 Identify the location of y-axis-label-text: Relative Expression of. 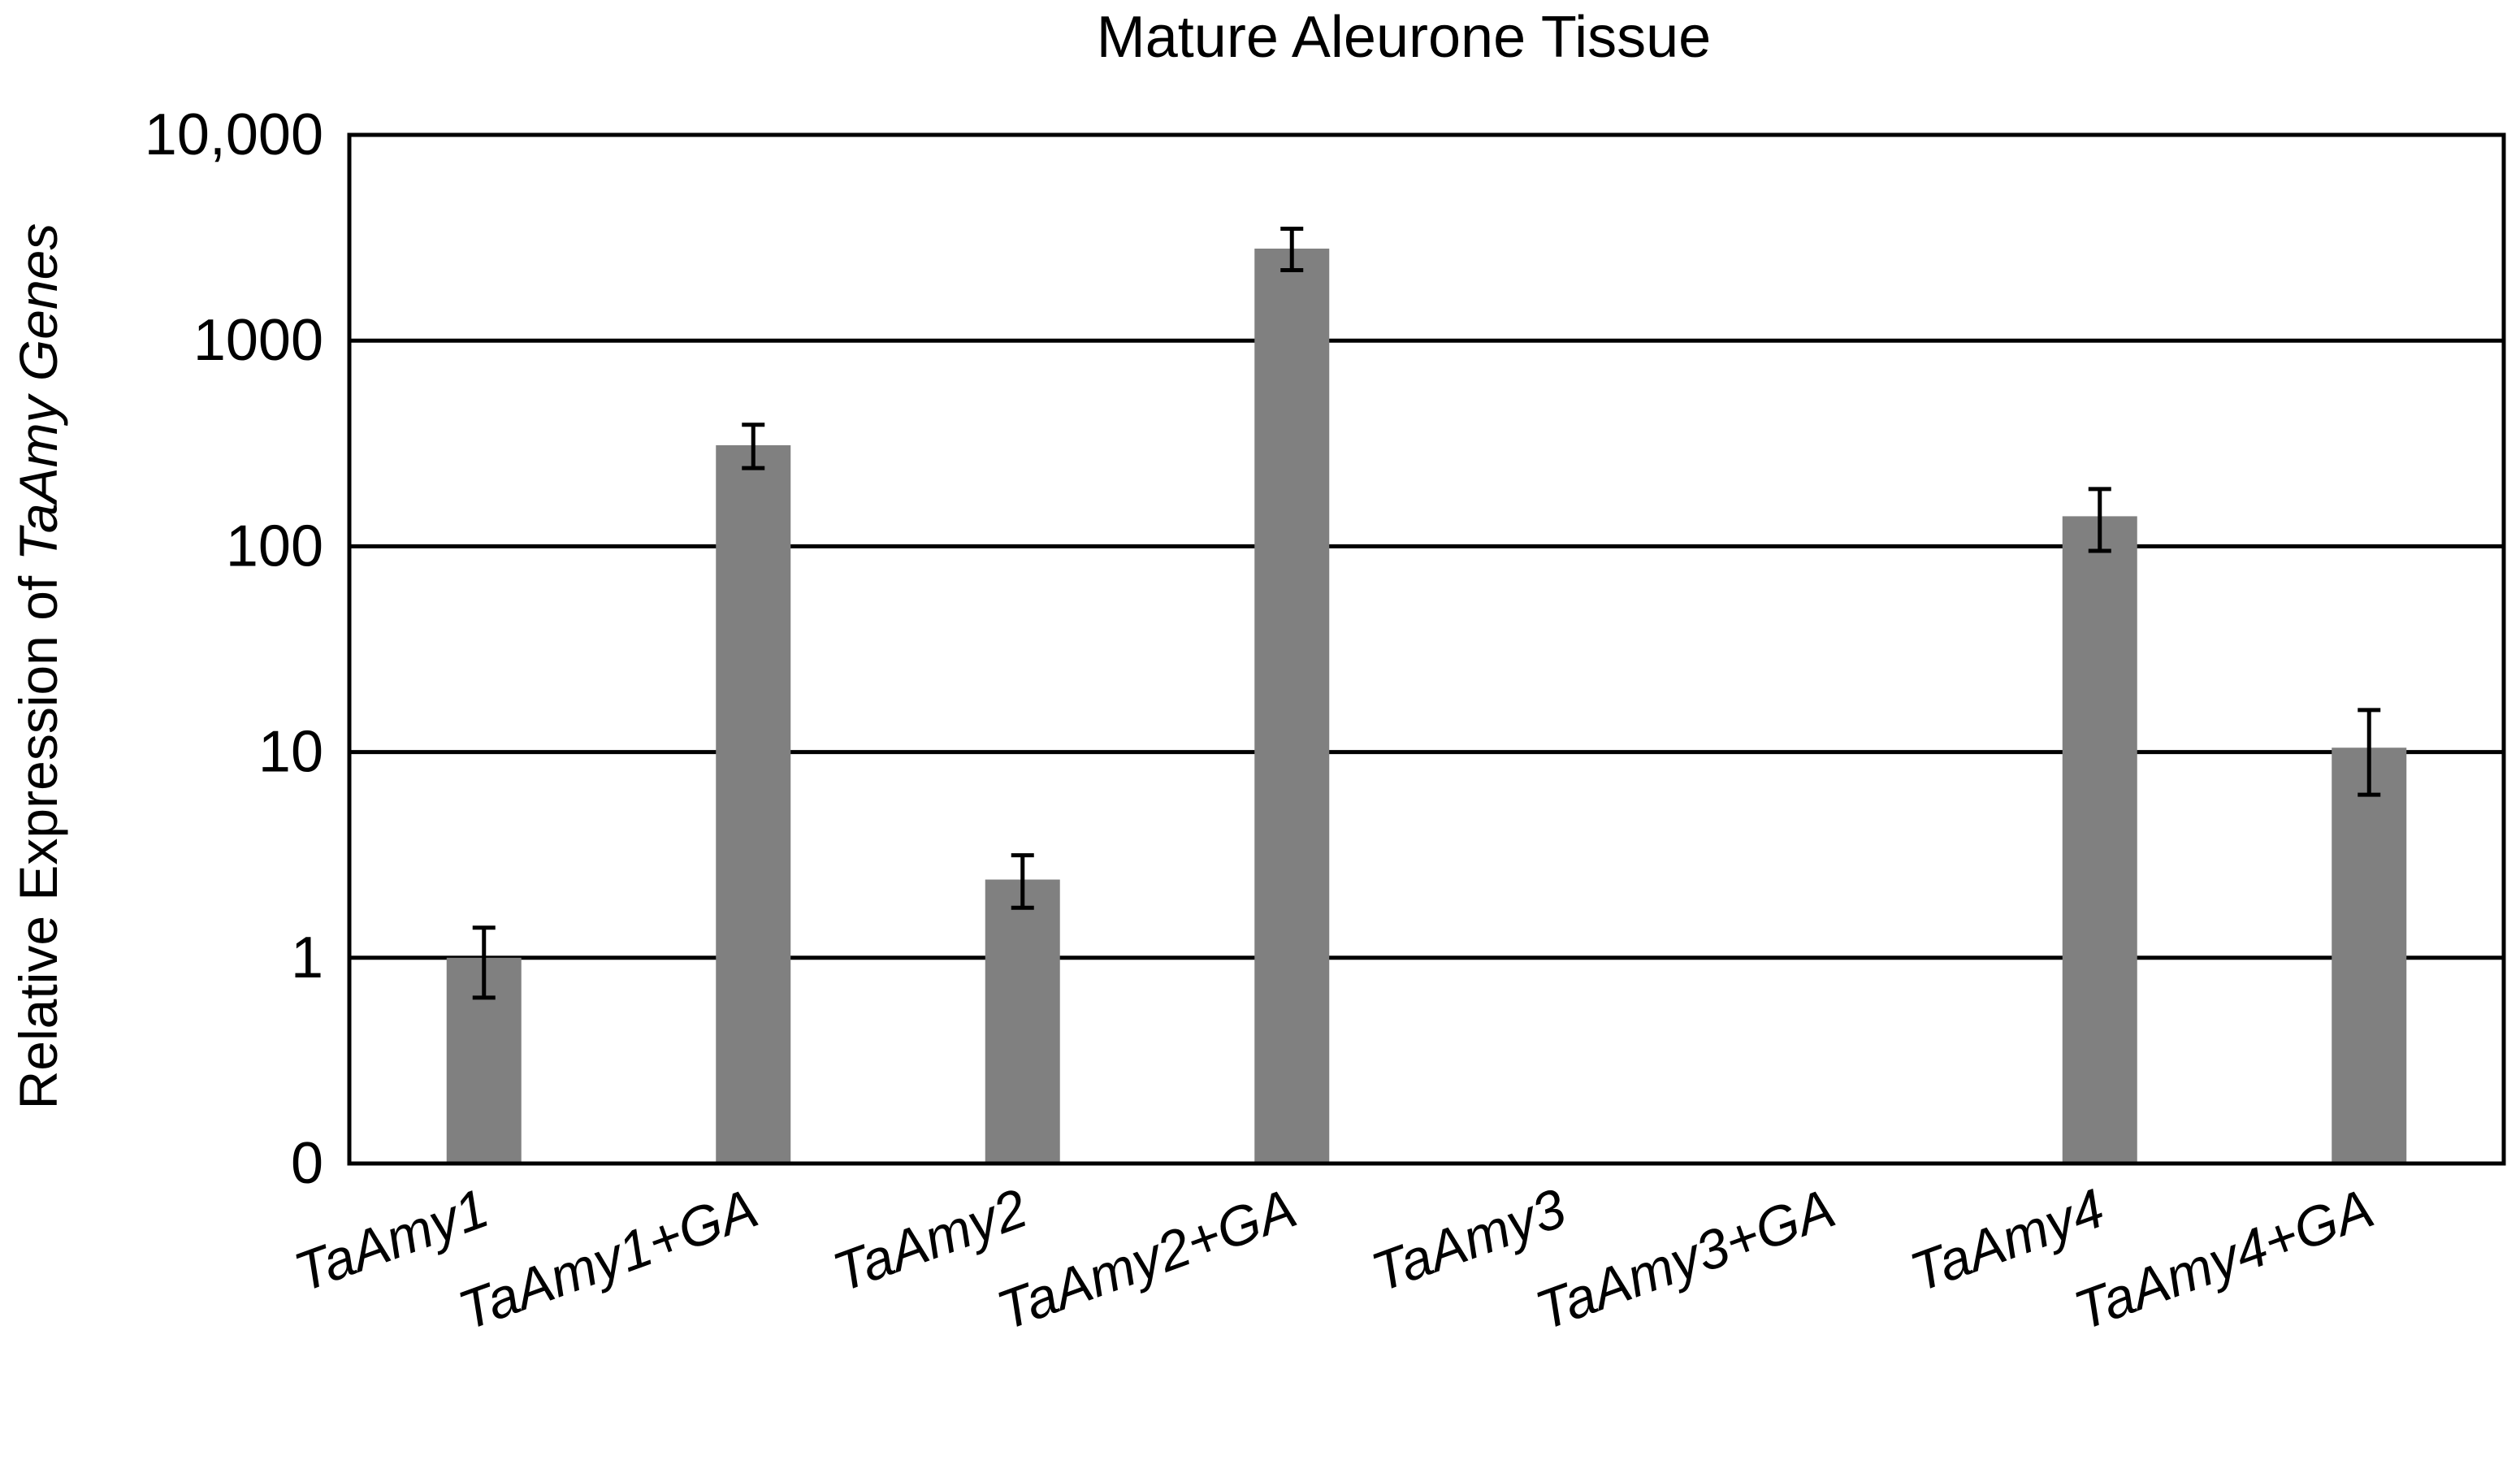
(38, 835).